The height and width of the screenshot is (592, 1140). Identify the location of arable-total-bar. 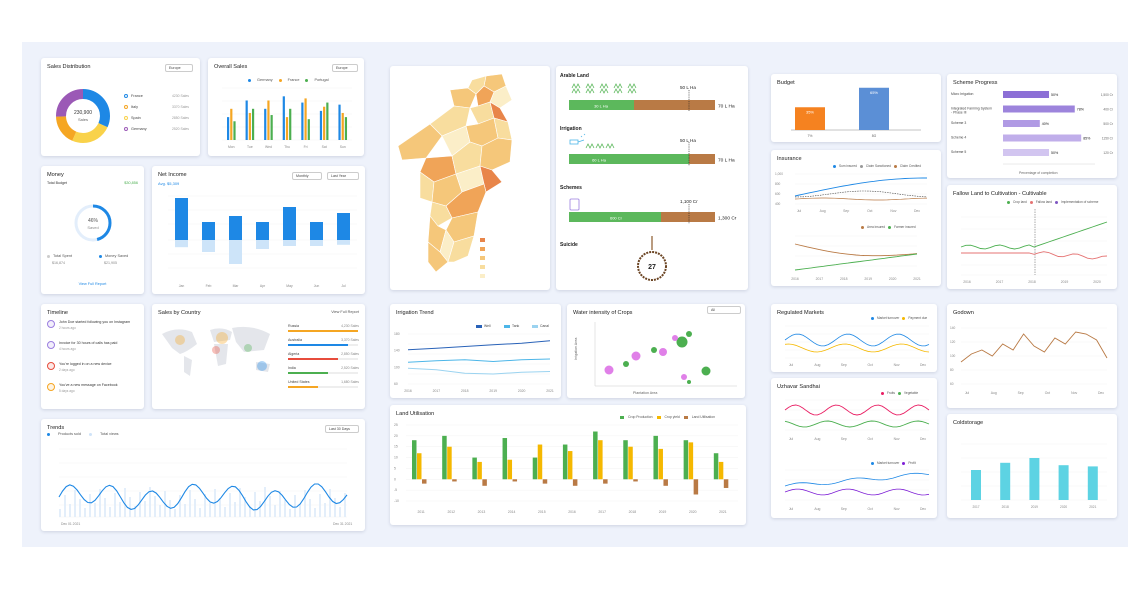
(642, 105).